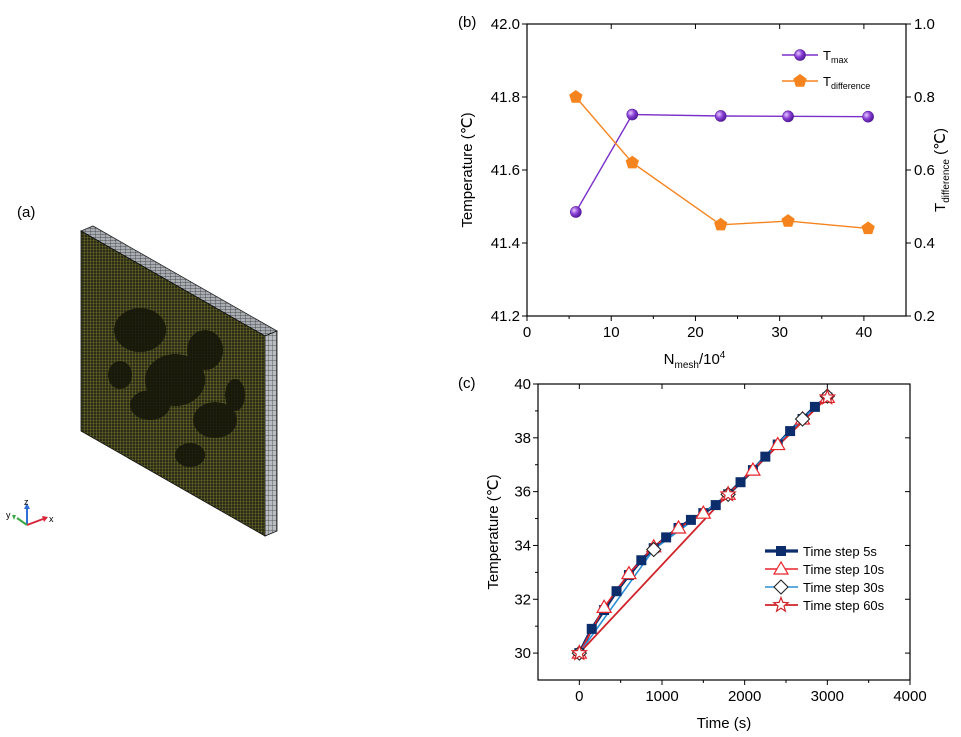 The height and width of the screenshot is (737, 961). Describe the element at coordinates (844, 587) in the screenshot. I see `chart-c-legend-label: Time step 30s` at that location.